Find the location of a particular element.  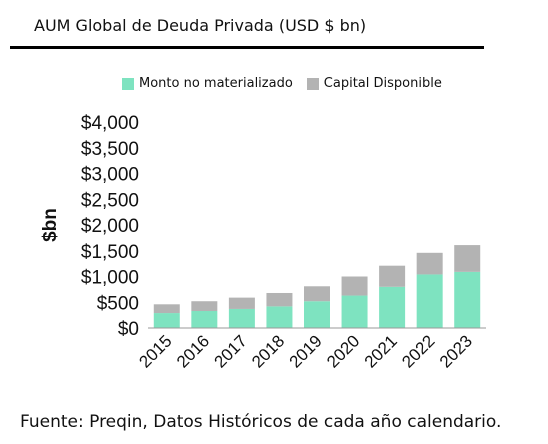

bar-monto-2022 is located at coordinates (429, 301).